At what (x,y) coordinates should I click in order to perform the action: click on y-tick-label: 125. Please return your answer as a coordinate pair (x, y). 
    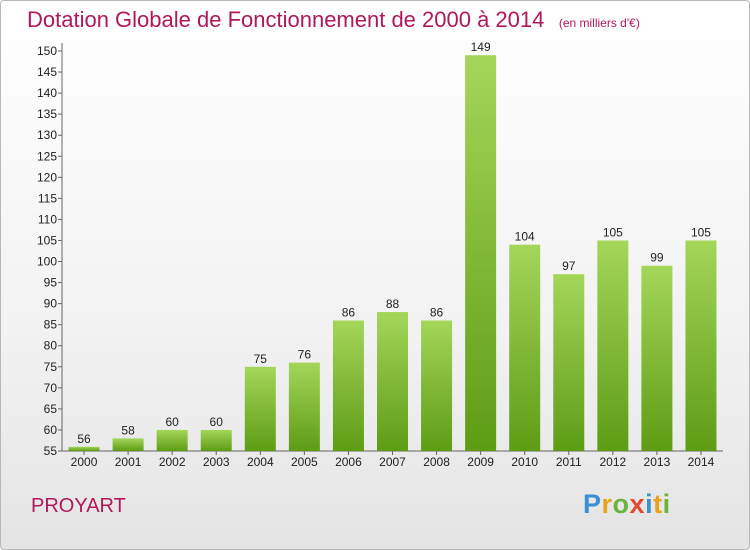
    Looking at the image, I should click on (47, 156).